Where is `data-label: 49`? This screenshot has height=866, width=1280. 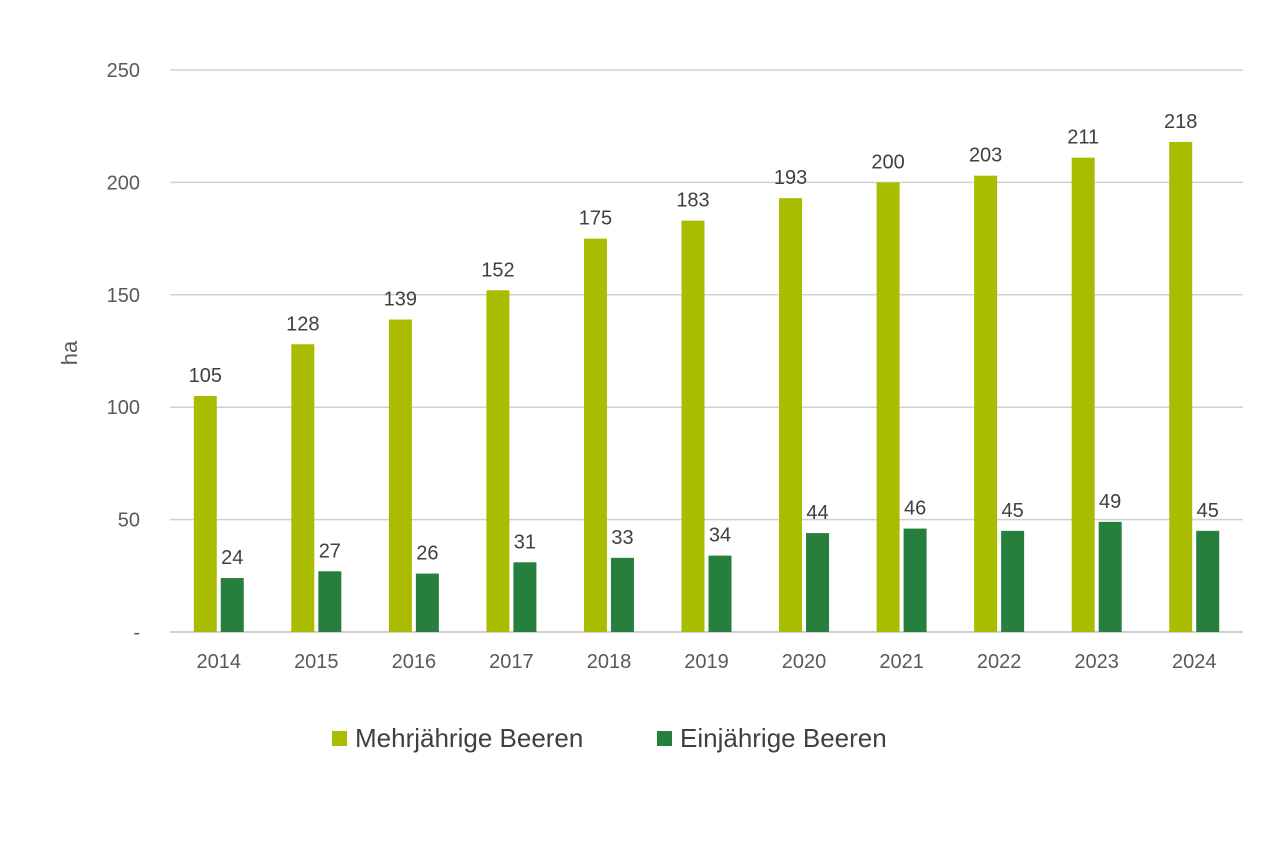 data-label: 49 is located at coordinates (1110, 502).